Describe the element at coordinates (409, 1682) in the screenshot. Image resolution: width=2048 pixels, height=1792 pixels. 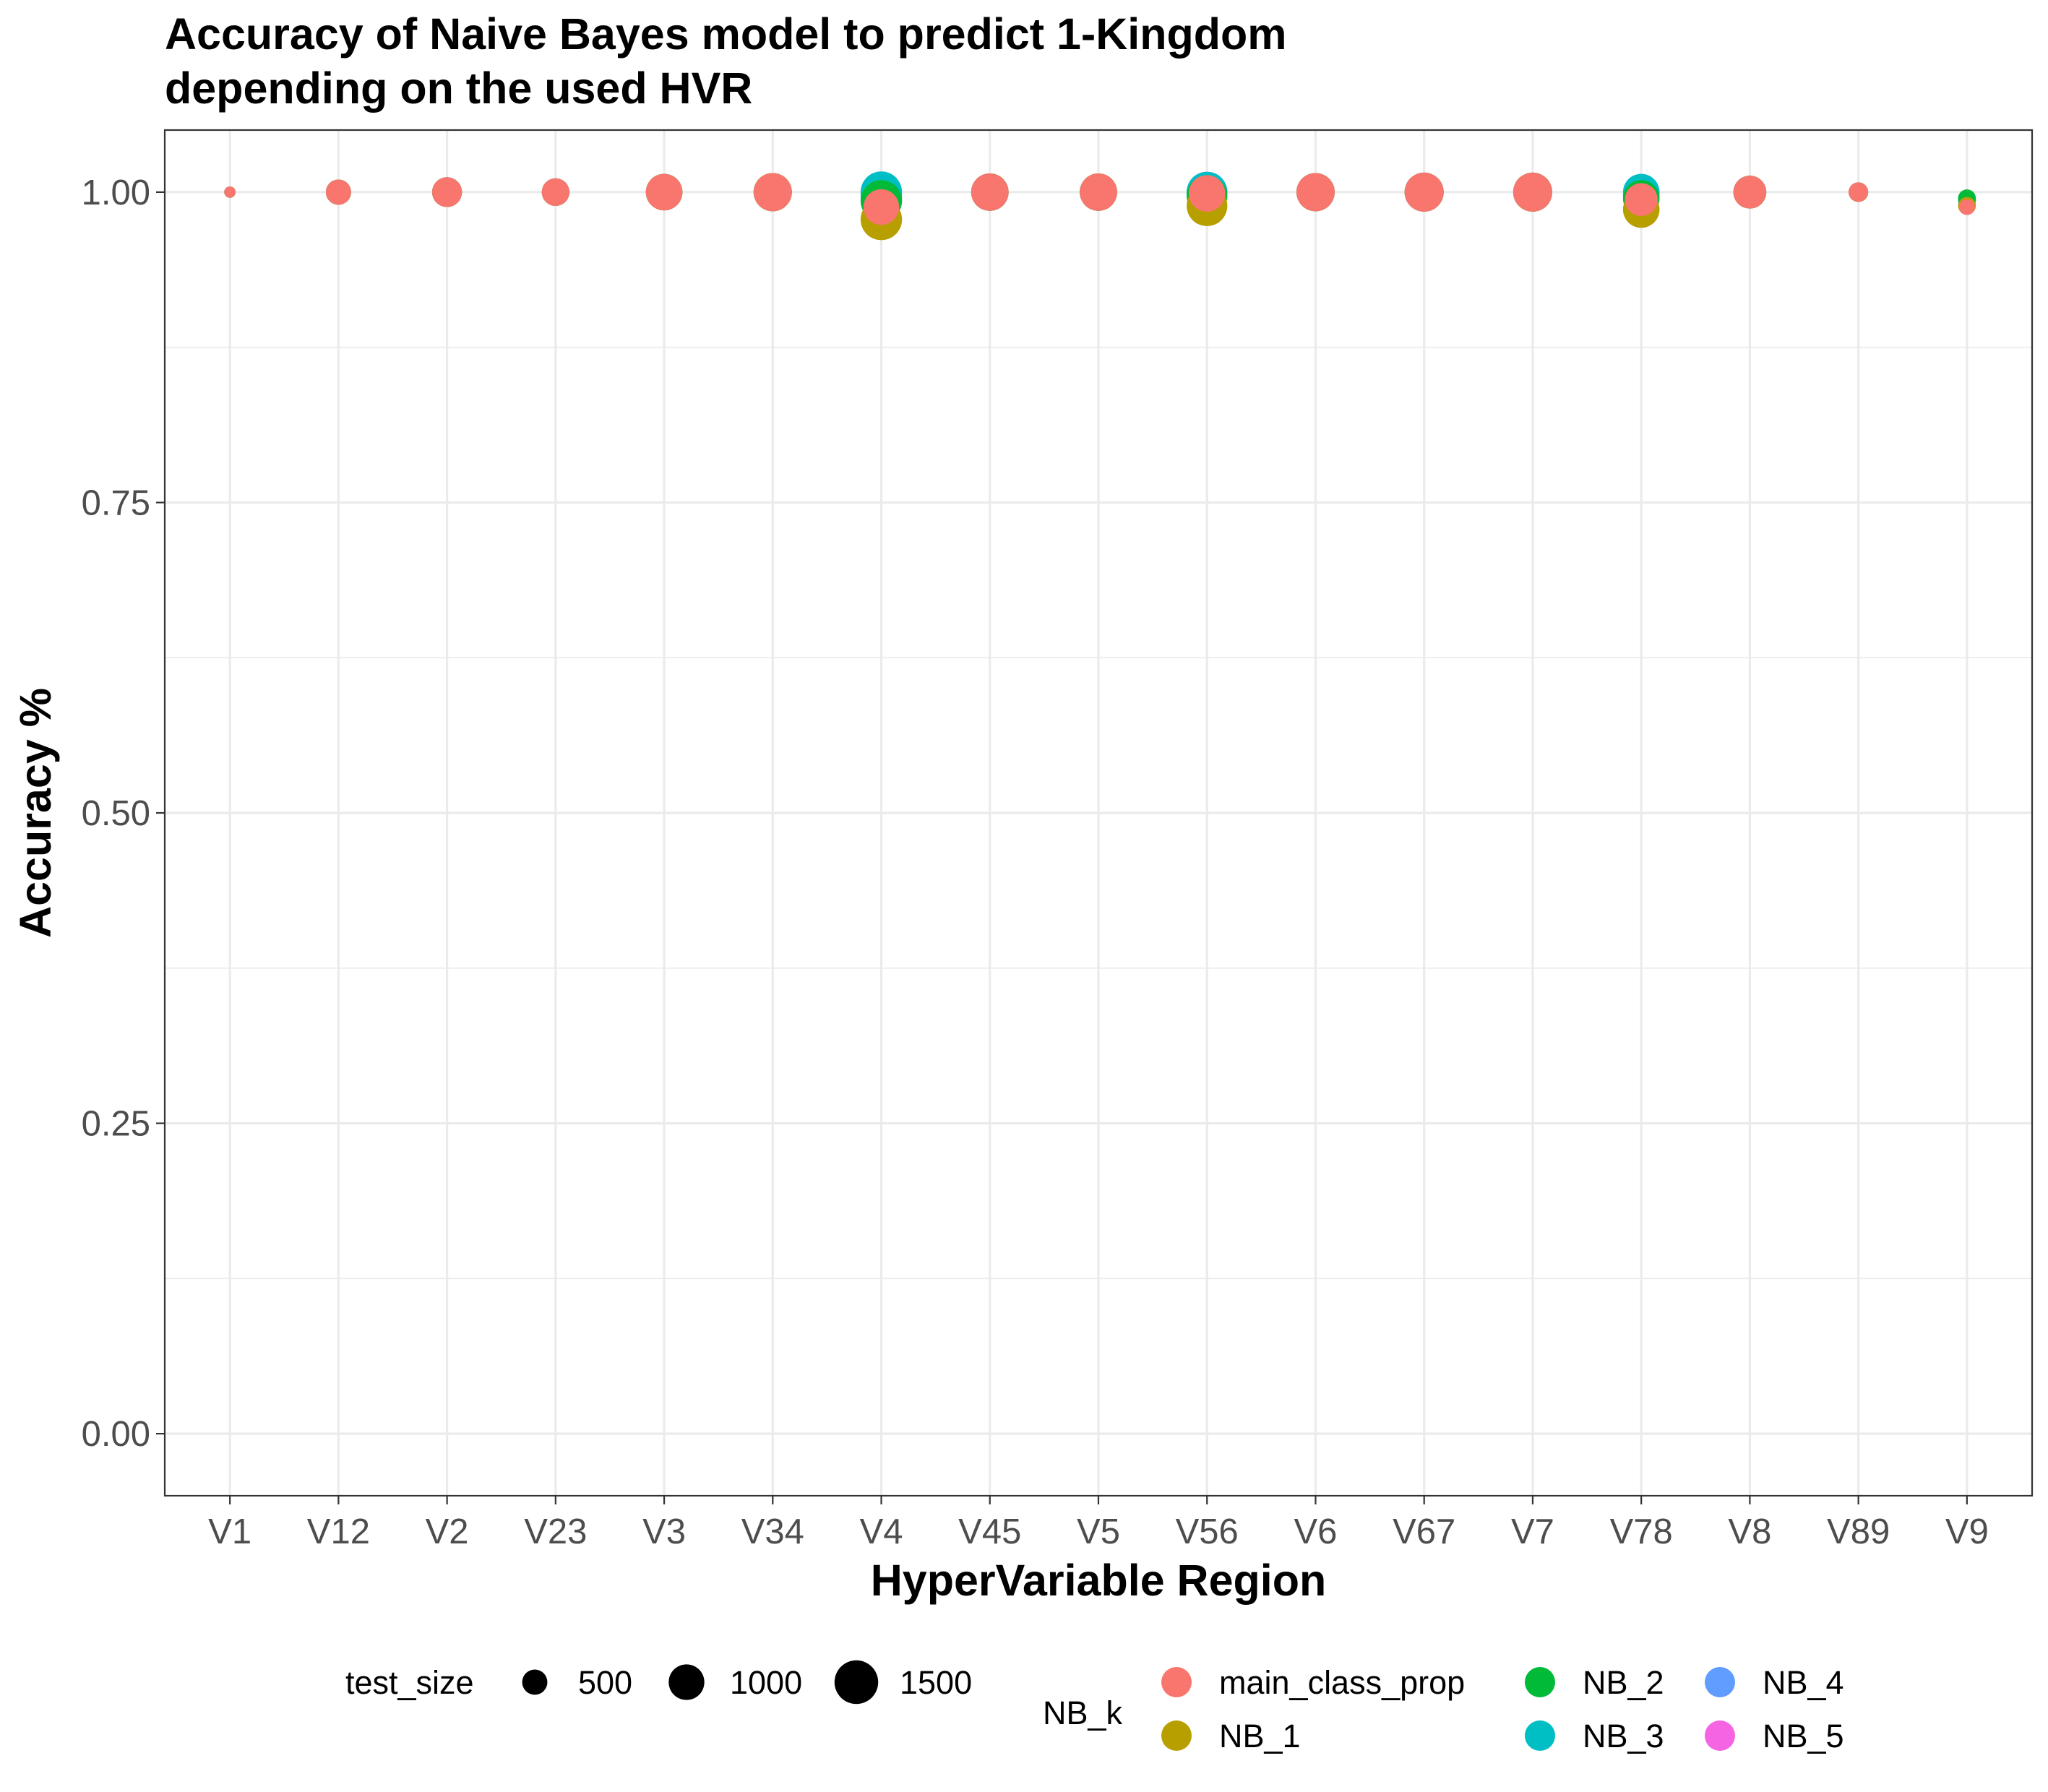
I see `size-legend-title: test_size` at that location.